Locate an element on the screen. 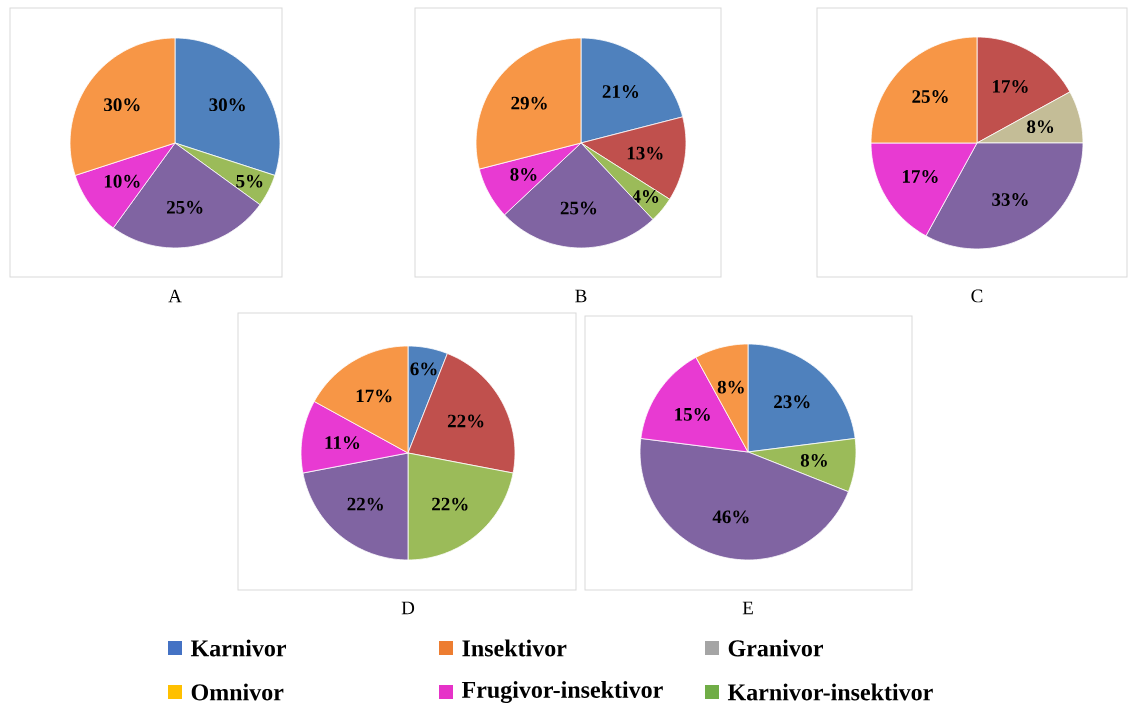  data-label: 5% is located at coordinates (249, 181).